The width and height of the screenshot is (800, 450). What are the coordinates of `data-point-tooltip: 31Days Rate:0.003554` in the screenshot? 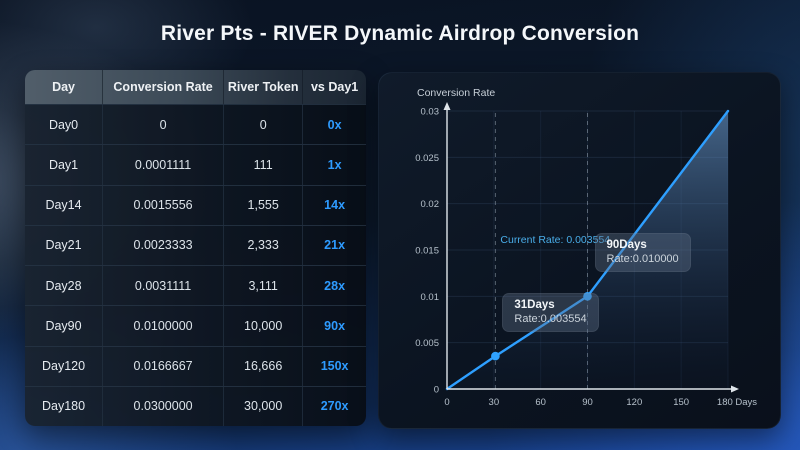 It's located at (550, 313).